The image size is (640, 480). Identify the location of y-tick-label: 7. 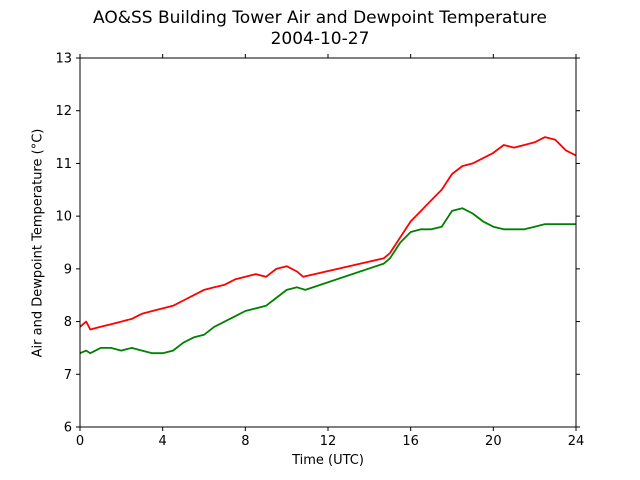
(68, 375).